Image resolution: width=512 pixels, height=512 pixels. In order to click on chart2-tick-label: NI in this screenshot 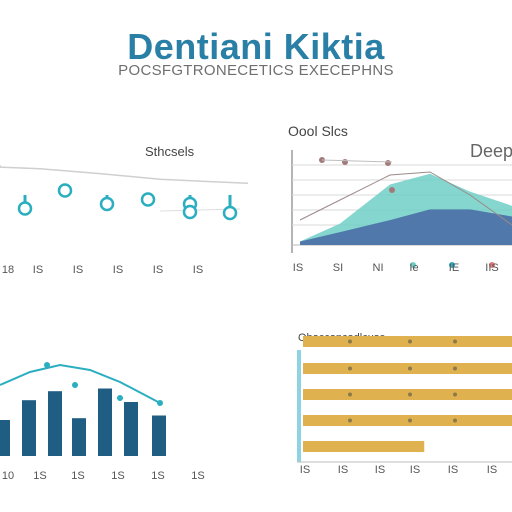, I will do `click(378, 268)`.